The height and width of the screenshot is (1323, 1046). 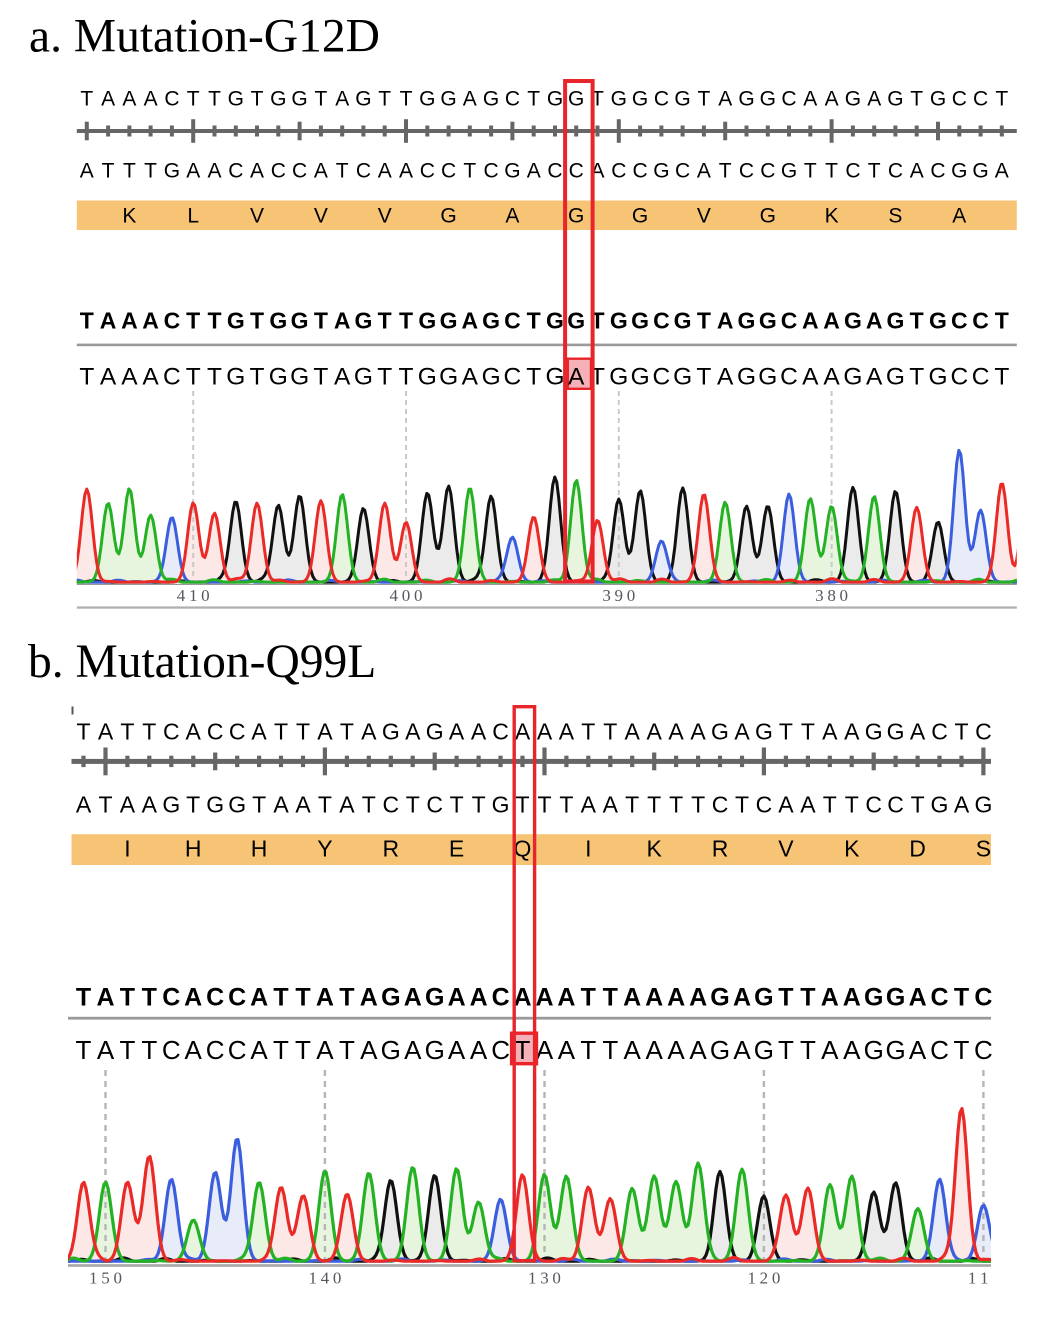 What do you see at coordinates (544, 1277) in the screenshot?
I see `svg-text: 130` at bounding box center [544, 1277].